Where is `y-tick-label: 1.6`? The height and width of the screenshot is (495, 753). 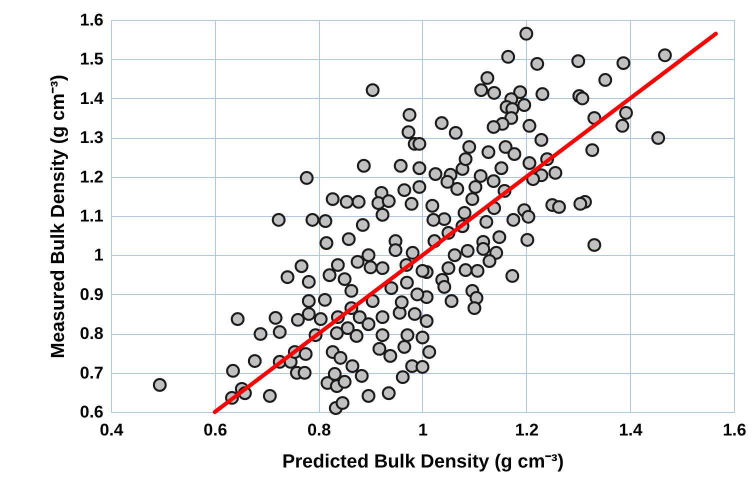 y-tick-label: 1.6 is located at coordinates (92, 20).